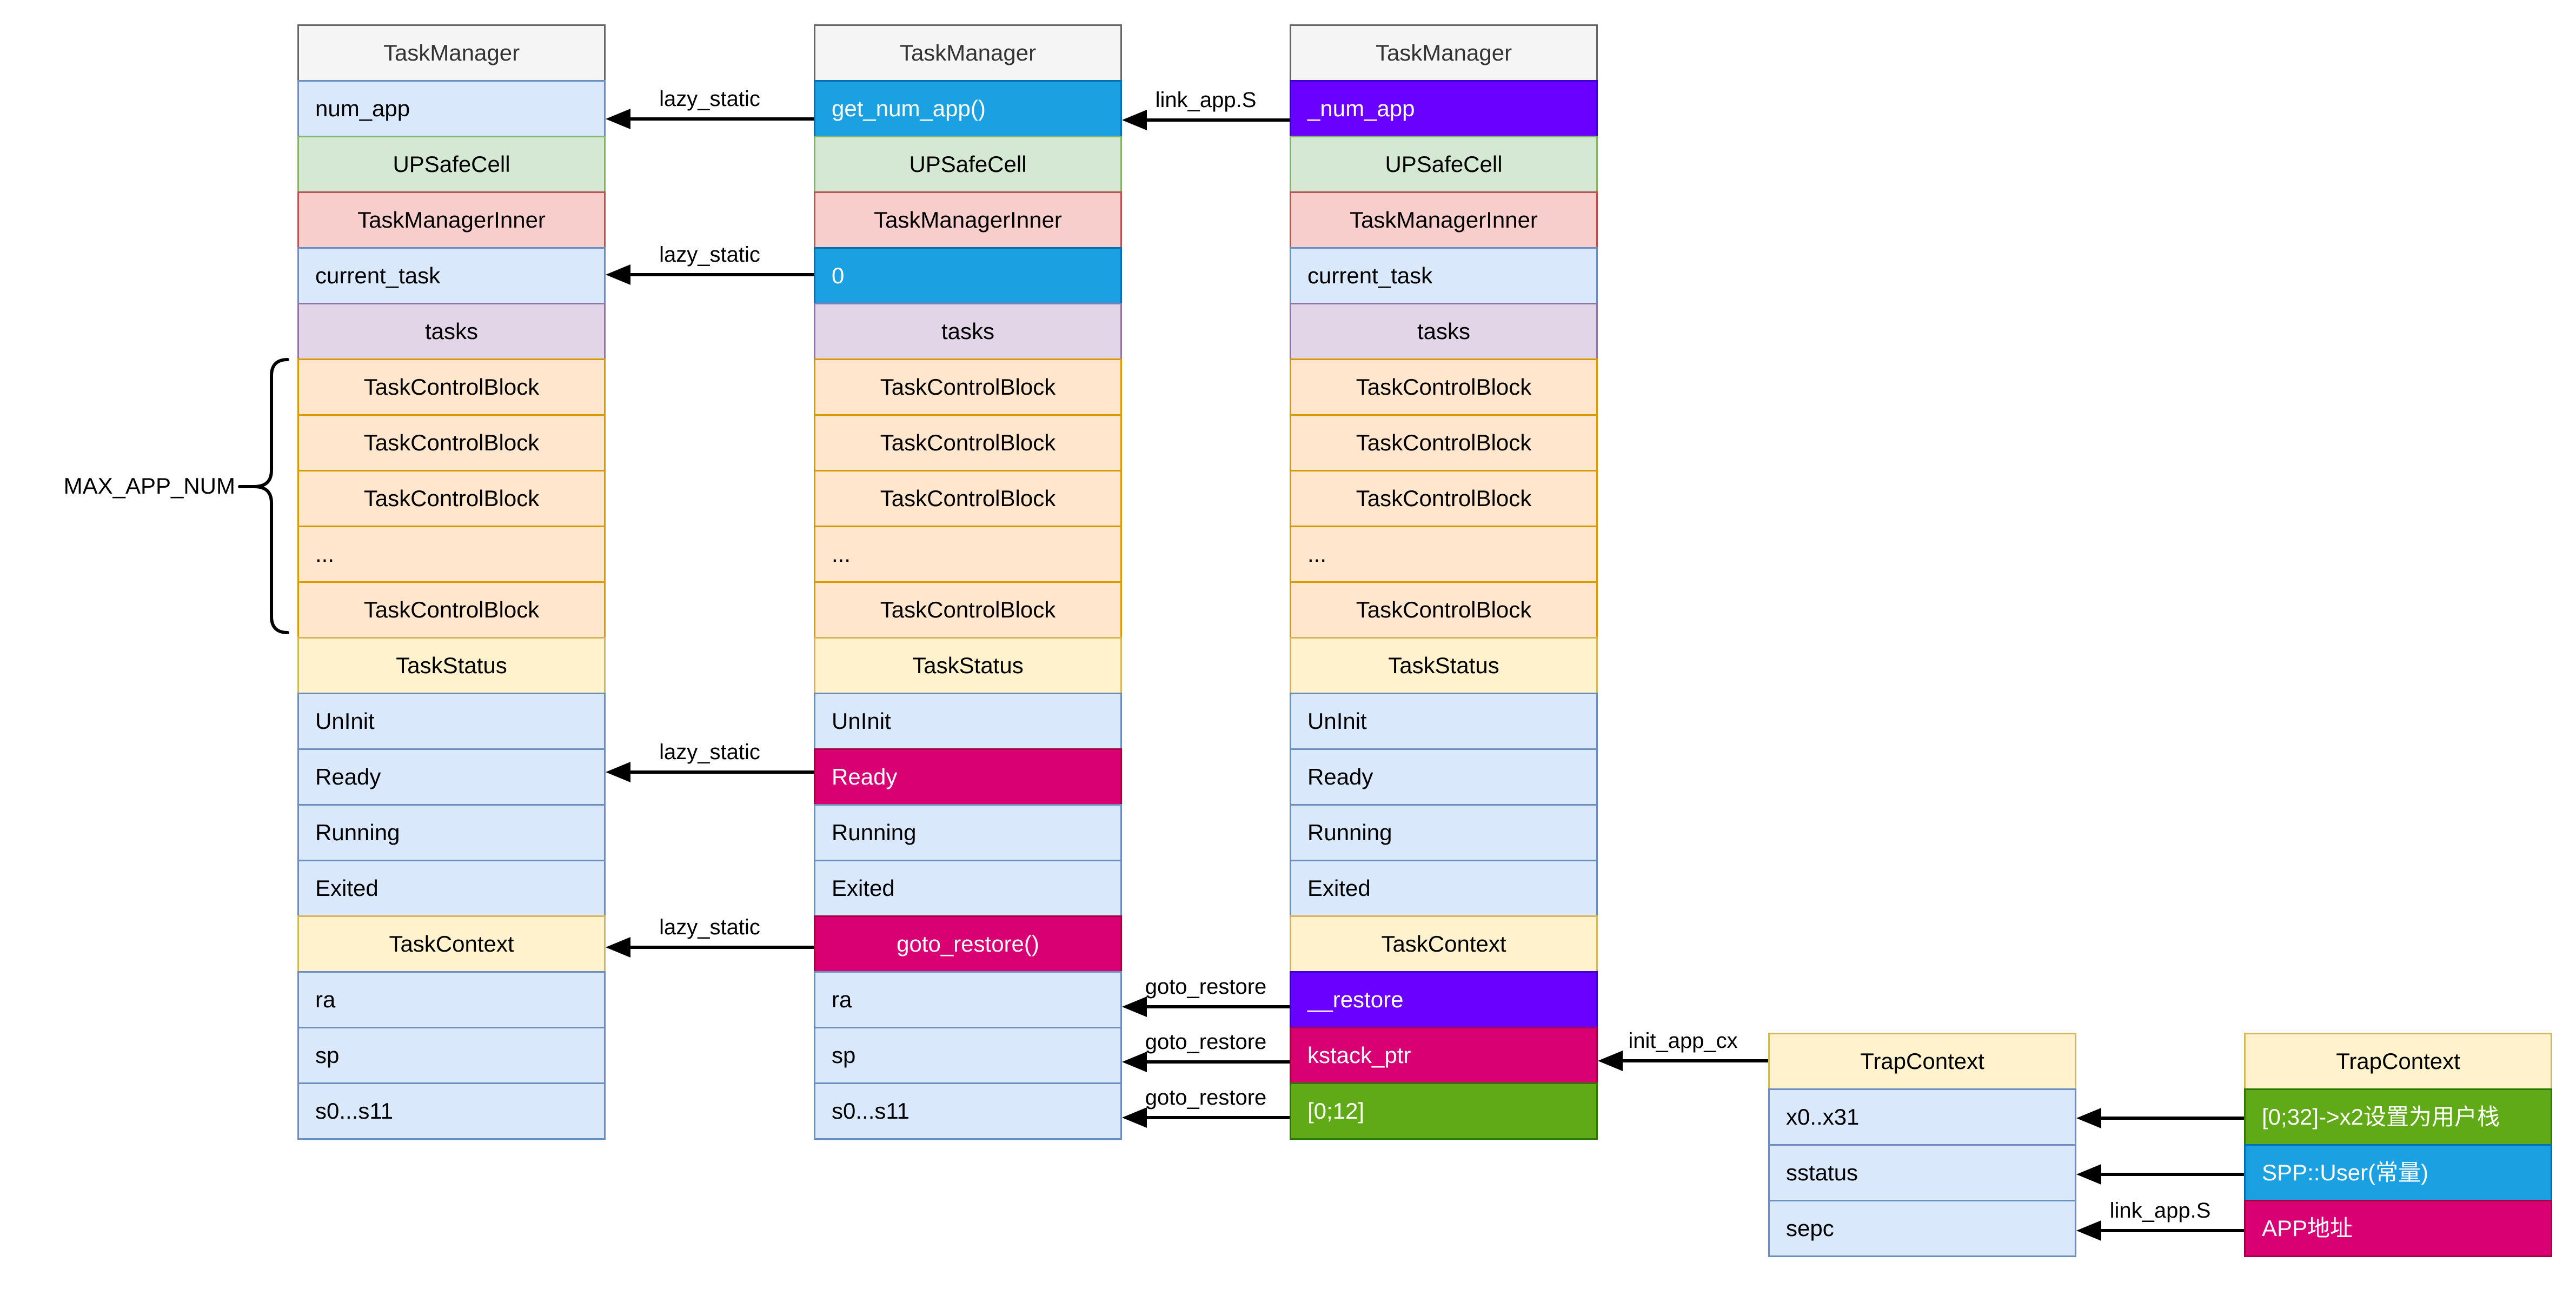 Image resolution: width=2576 pixels, height=1289 pixels. Describe the element at coordinates (709, 752) in the screenshot. I see `arrow-label-2: lazy_static` at that location.